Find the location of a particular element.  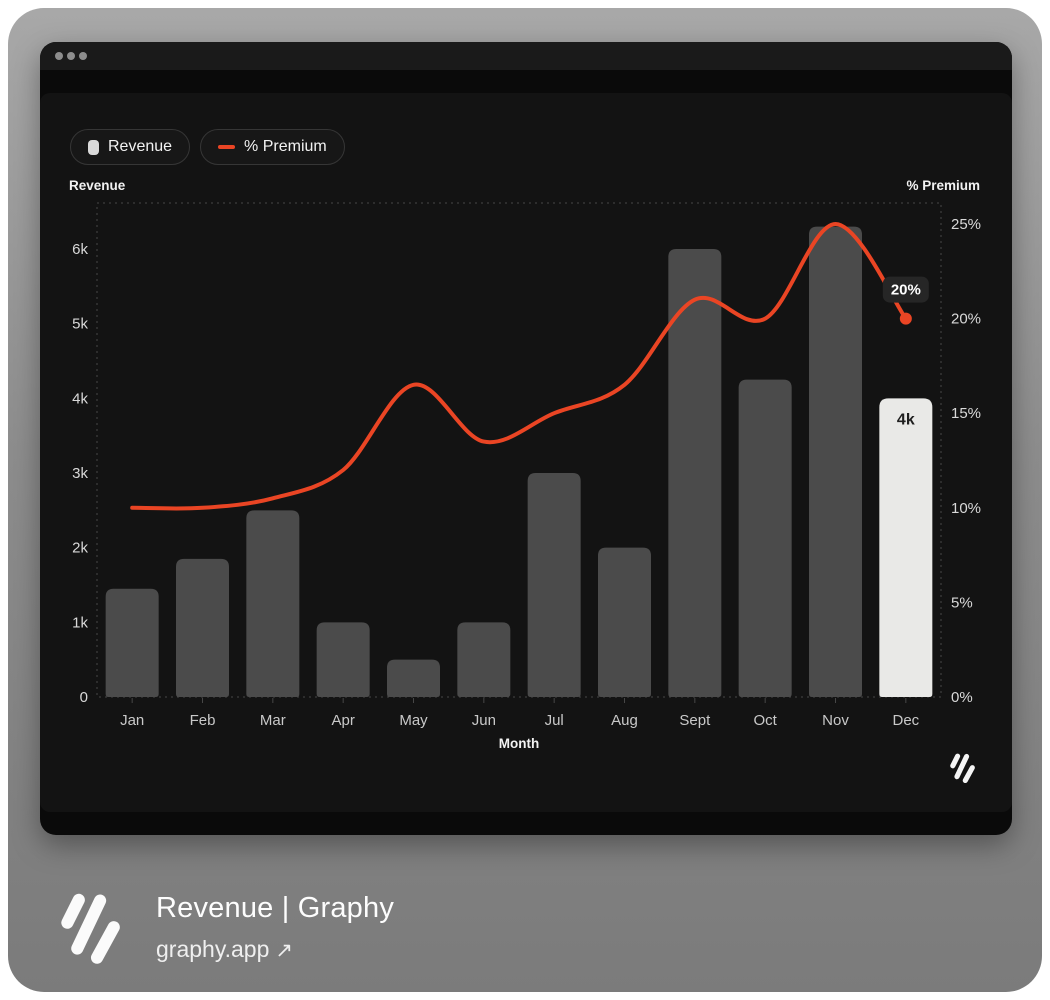

x-tick-label: Feb is located at coordinates (203, 720).